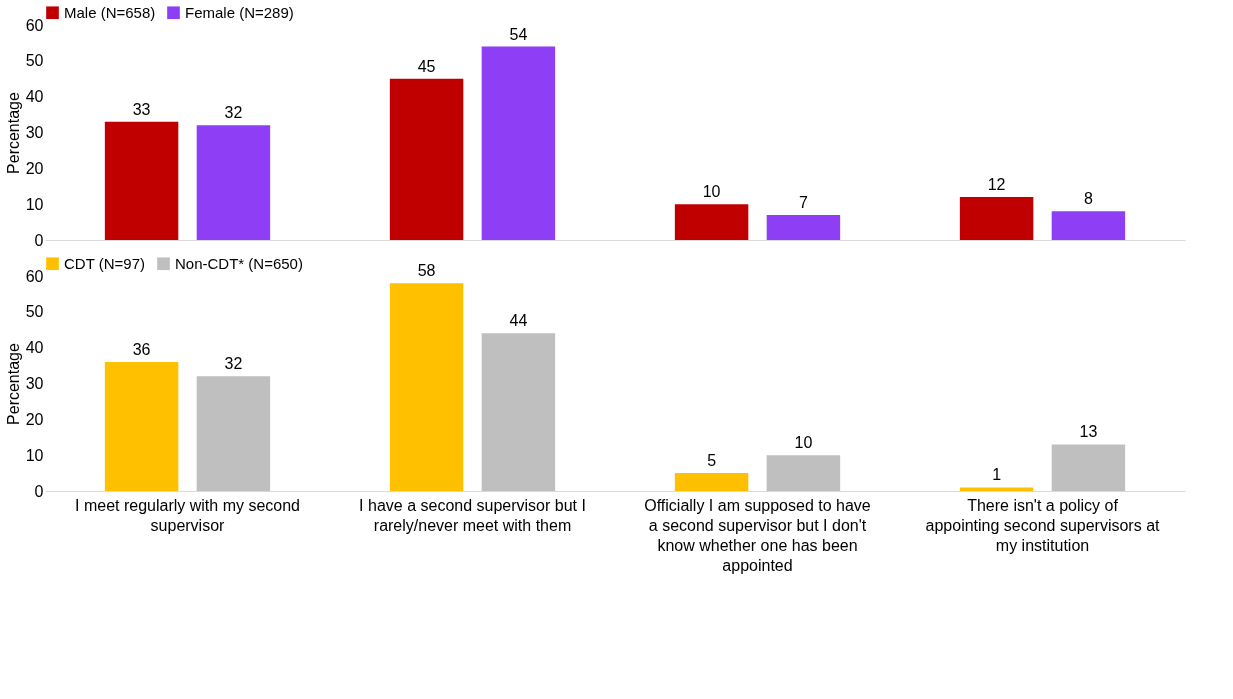 The height and width of the screenshot is (699, 1233). What do you see at coordinates (141, 349) in the screenshot?
I see `data-label: 36` at bounding box center [141, 349].